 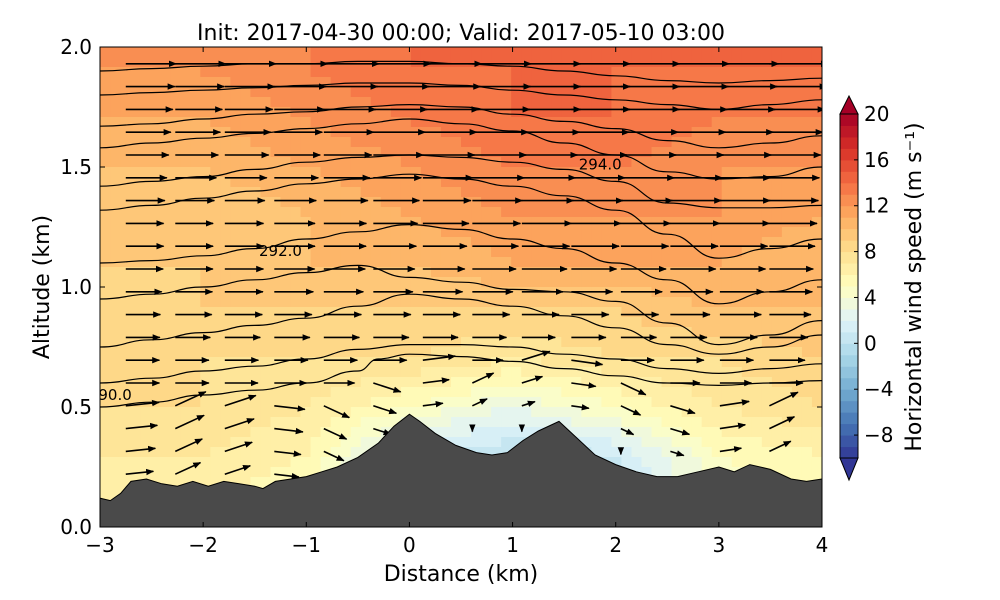 What do you see at coordinates (76, 527) in the screenshot?
I see `y-tick-label: 0.0` at bounding box center [76, 527].